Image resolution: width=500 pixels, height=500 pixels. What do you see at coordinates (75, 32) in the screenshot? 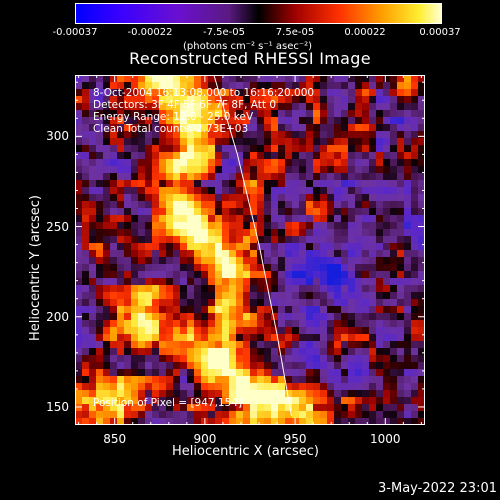
I see `colorbar-tick-label: -0.00037` at bounding box center [75, 32].